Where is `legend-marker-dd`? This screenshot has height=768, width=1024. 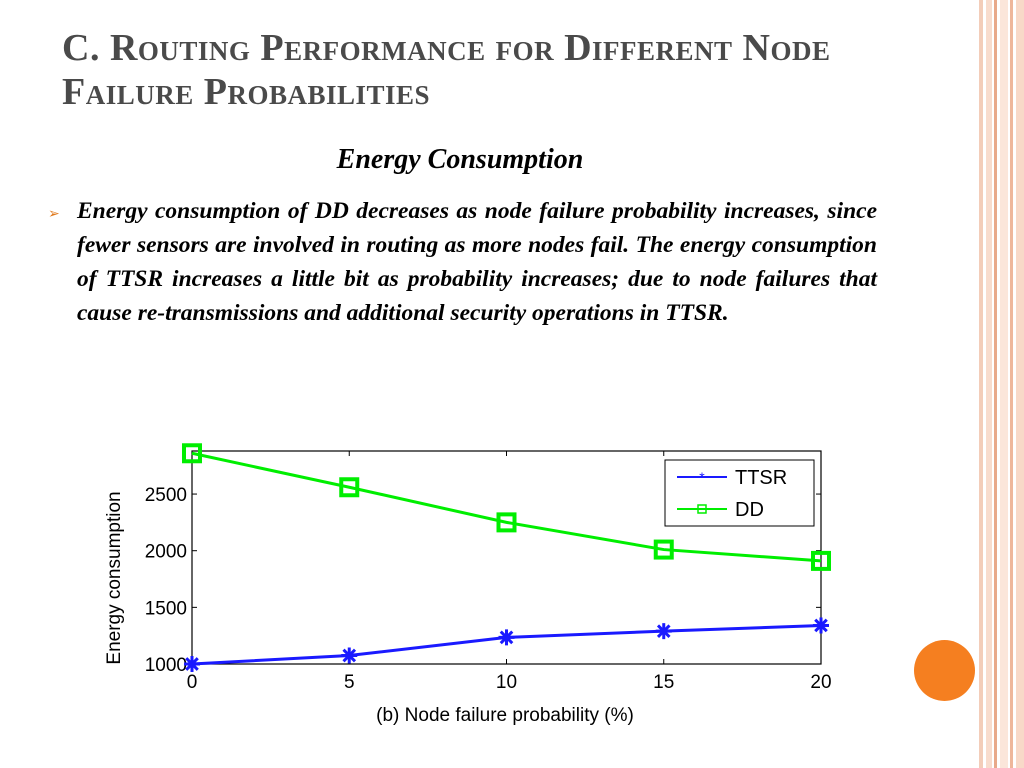 legend-marker-dd is located at coordinates (702, 509).